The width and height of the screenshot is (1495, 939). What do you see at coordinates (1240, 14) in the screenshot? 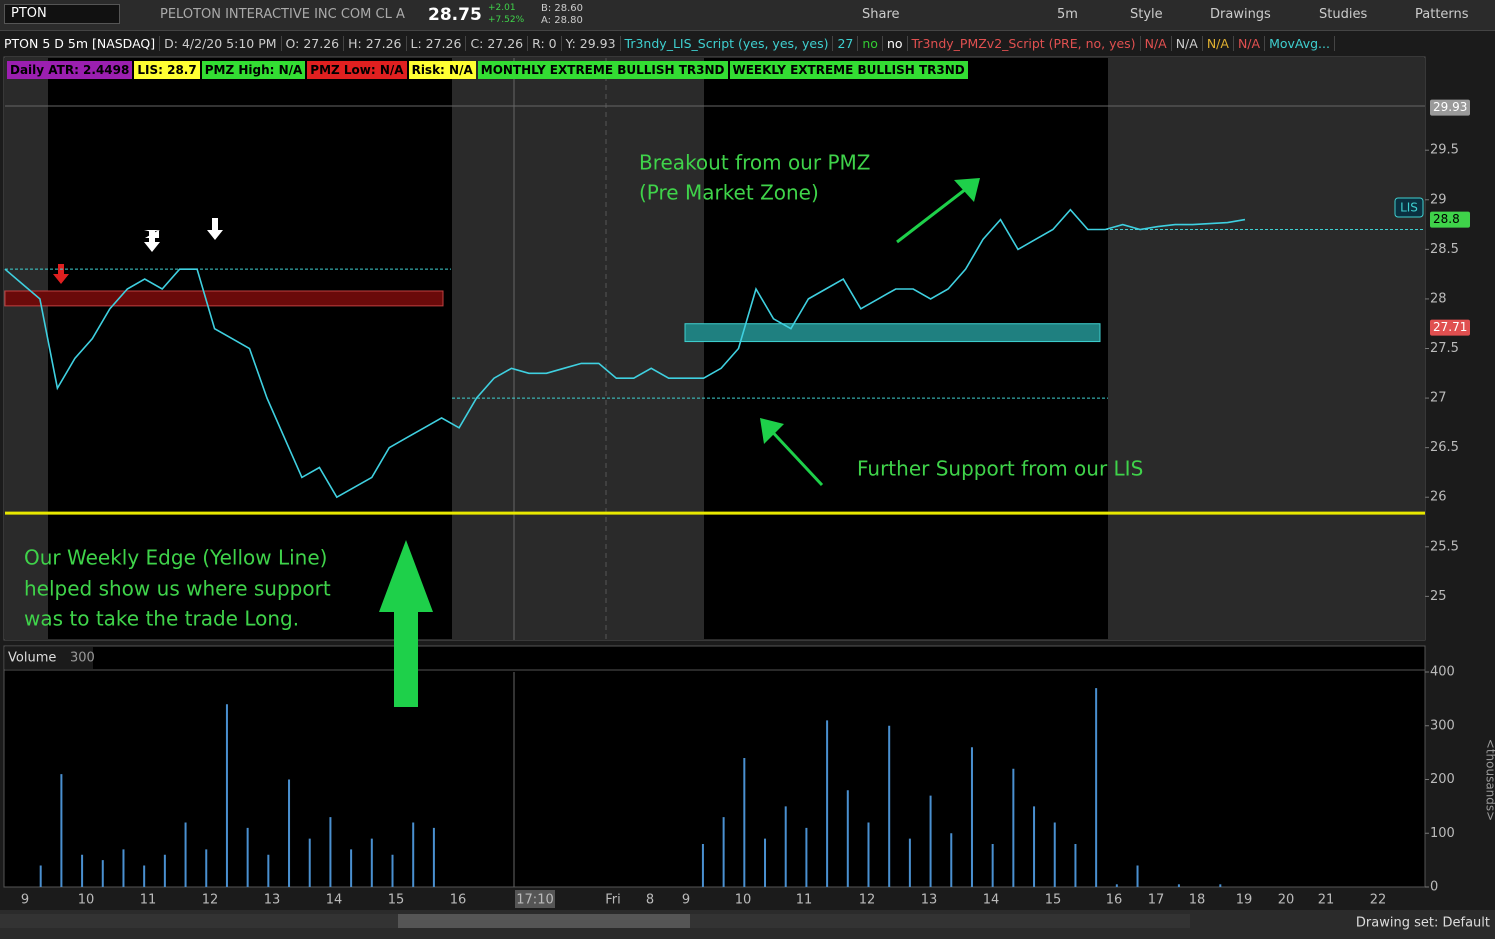
I see `toolbar-button: Drawings` at bounding box center [1240, 14].